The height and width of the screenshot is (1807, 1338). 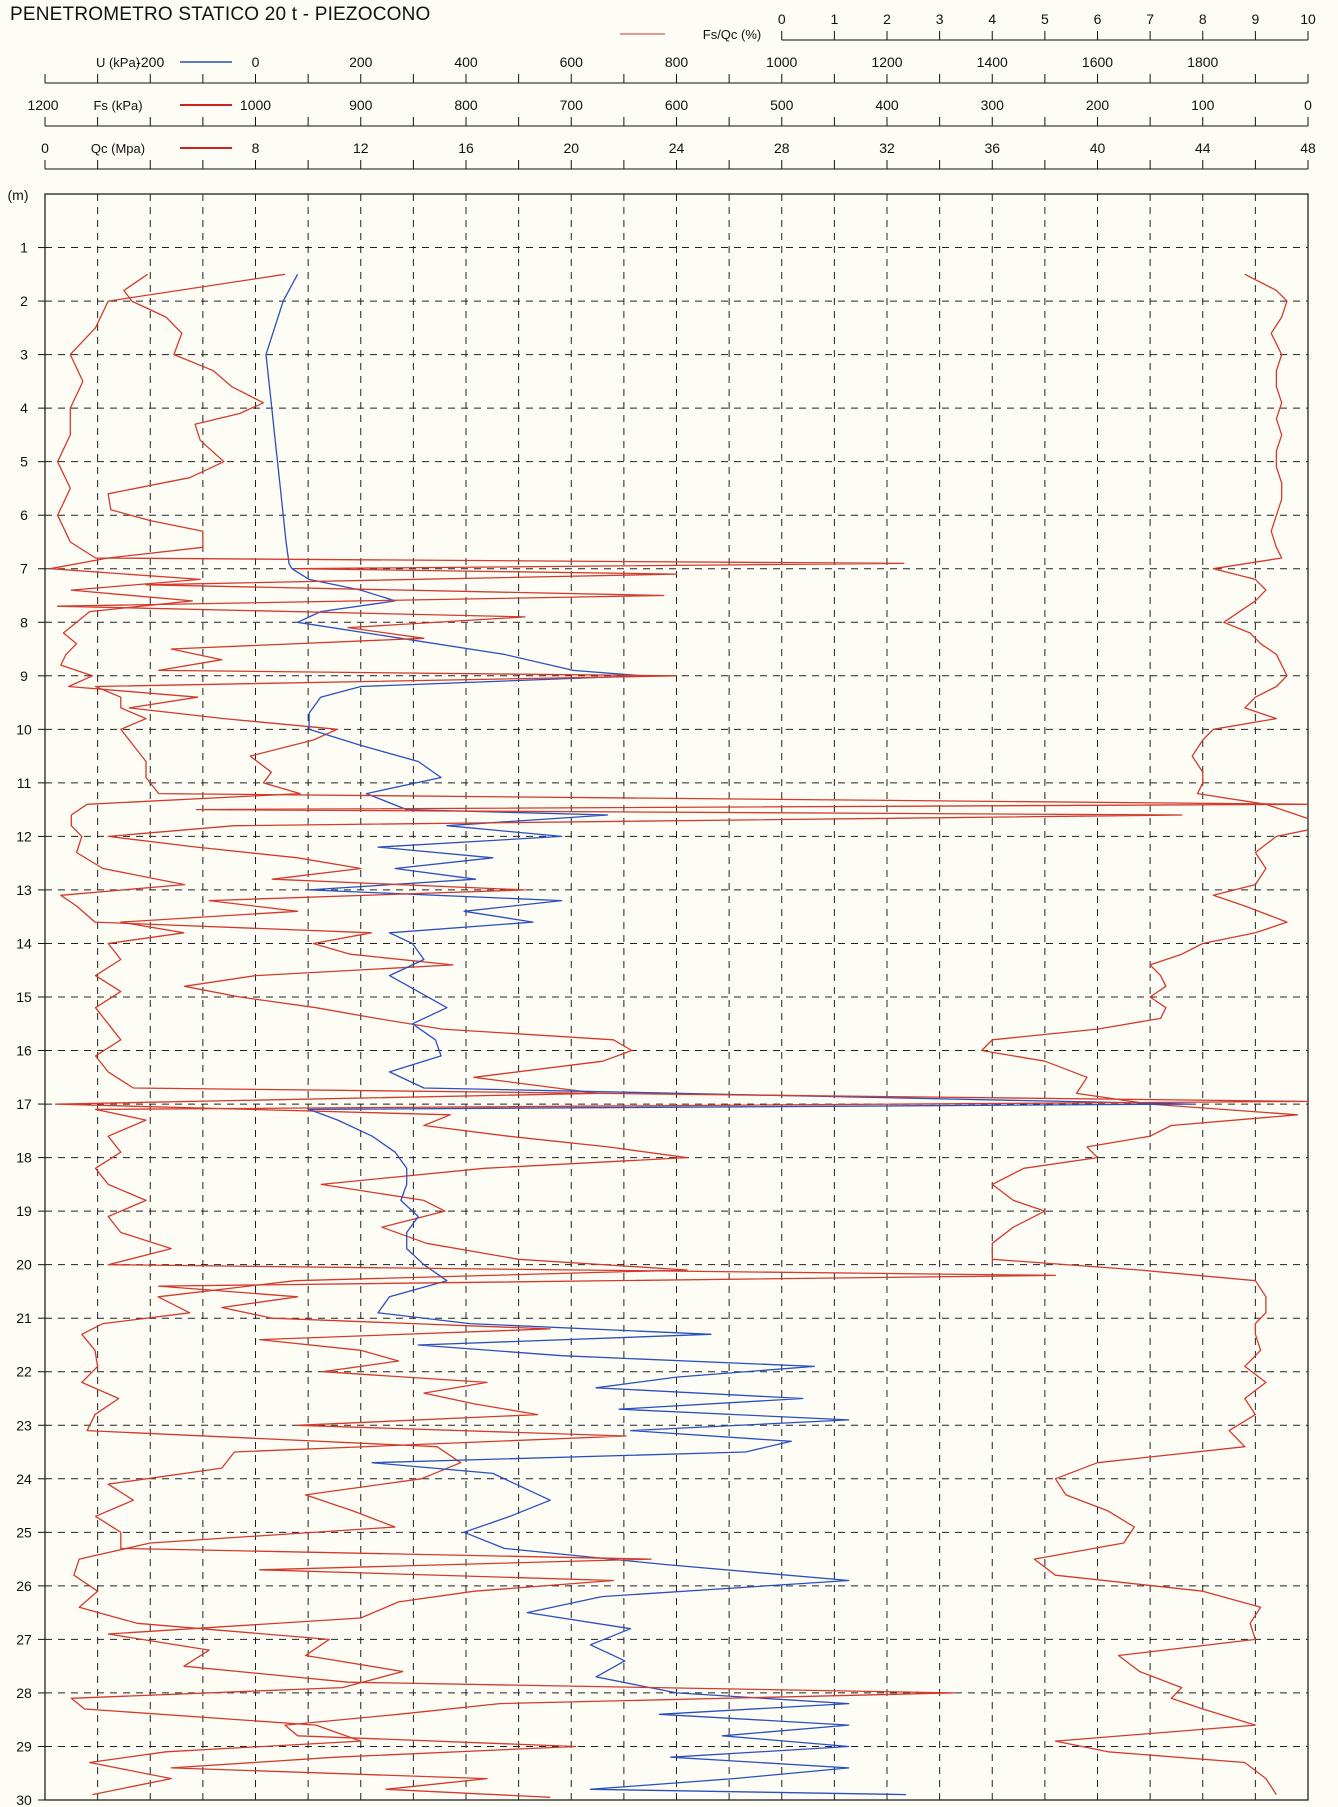 What do you see at coordinates (571, 148) in the screenshot?
I see `axis-tick-label-qc: 20` at bounding box center [571, 148].